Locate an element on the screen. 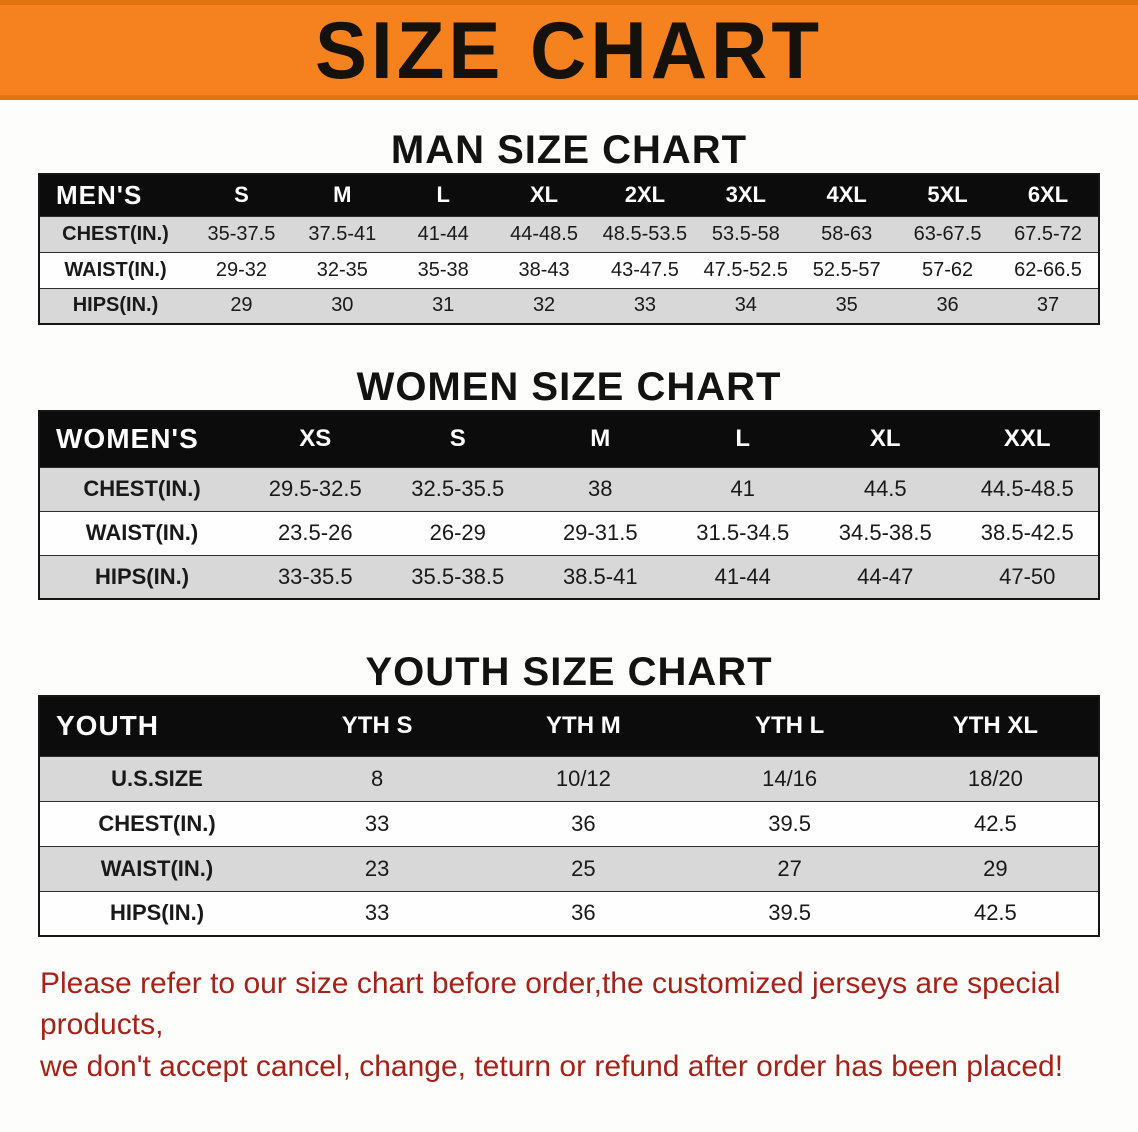  table-cell: 58-63 is located at coordinates (847, 233).